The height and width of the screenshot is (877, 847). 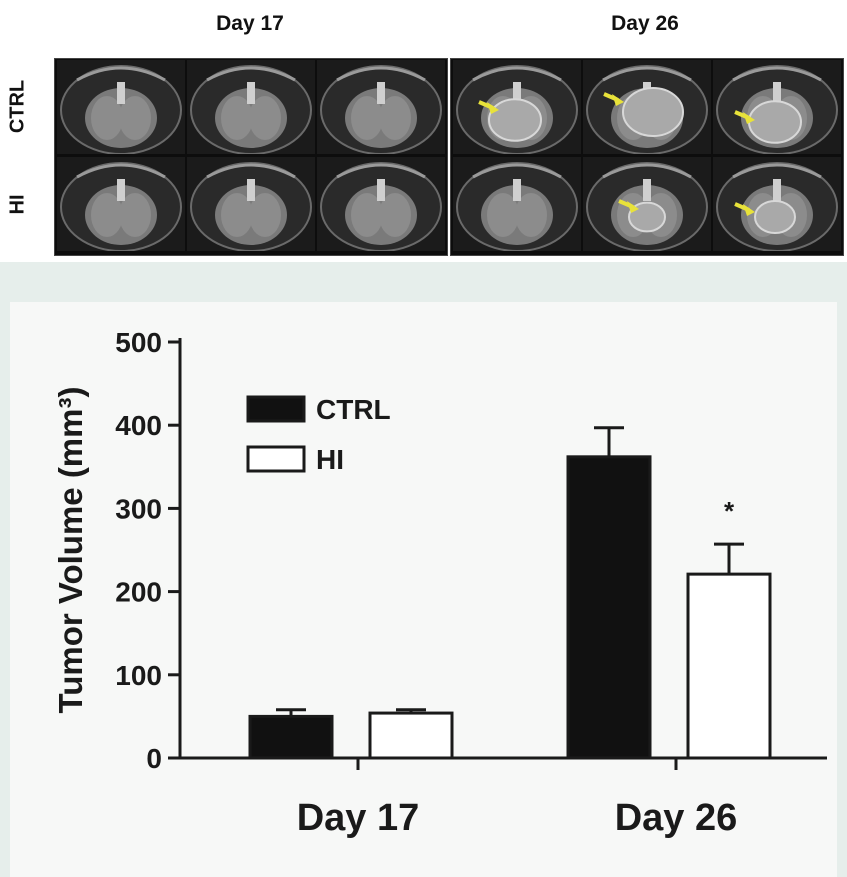 What do you see at coordinates (70, 550) in the screenshot?
I see `y-axis-title: Tumor Volume (mm³)` at bounding box center [70, 550].